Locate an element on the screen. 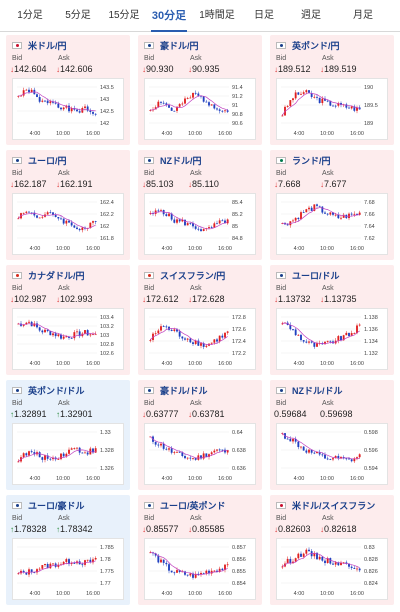  ask-price: ↑1.32901 is located at coordinates (74, 414).